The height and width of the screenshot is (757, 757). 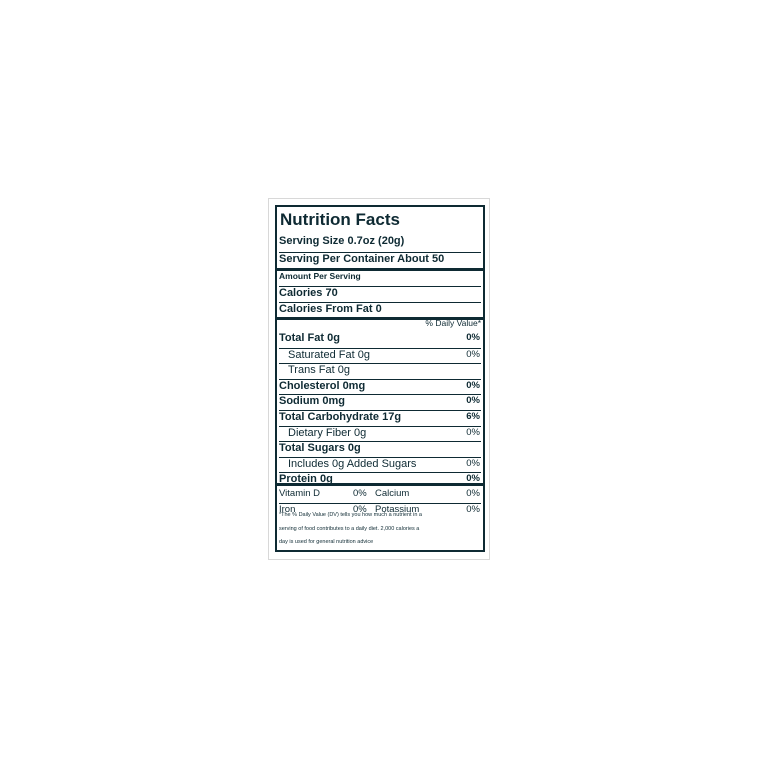 What do you see at coordinates (380, 369) in the screenshot?
I see `nutrient-row: Trans Fat 0g` at bounding box center [380, 369].